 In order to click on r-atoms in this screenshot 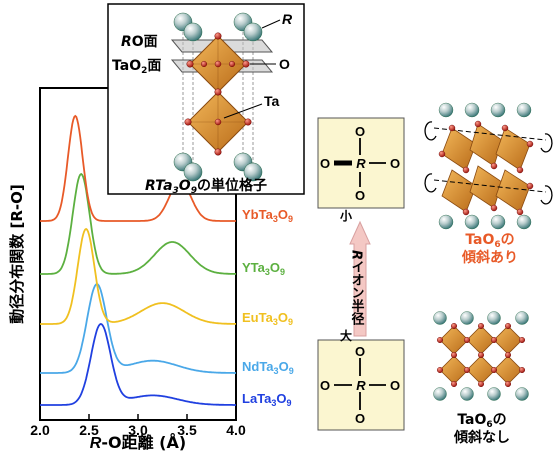, I will do `click(218, 97)`.